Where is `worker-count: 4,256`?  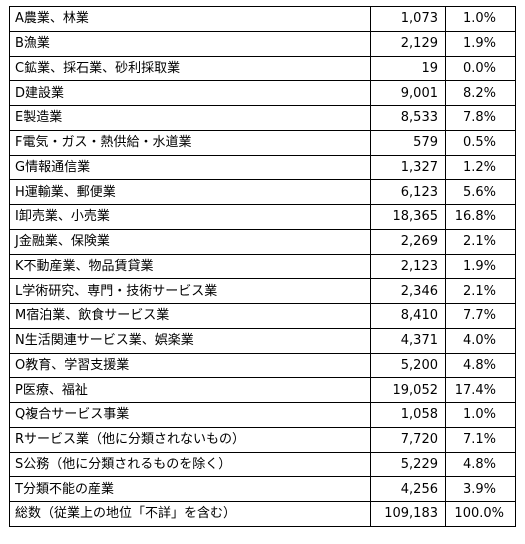 worker-count: 4,256 is located at coordinates (408, 489).